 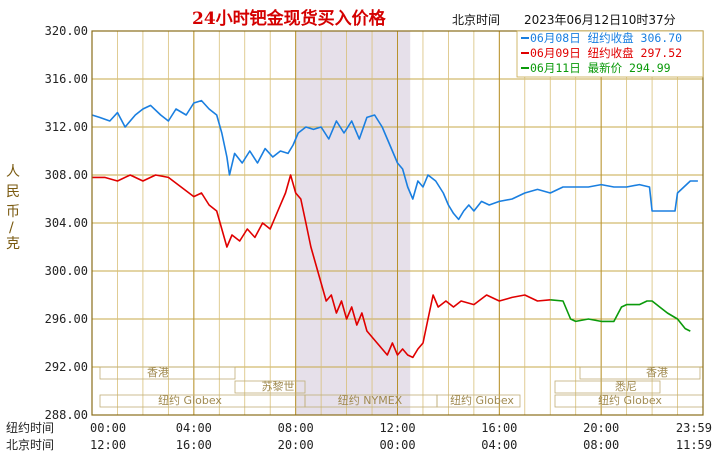 I want to click on session-label: 苏黎世, so click(x=278, y=386).